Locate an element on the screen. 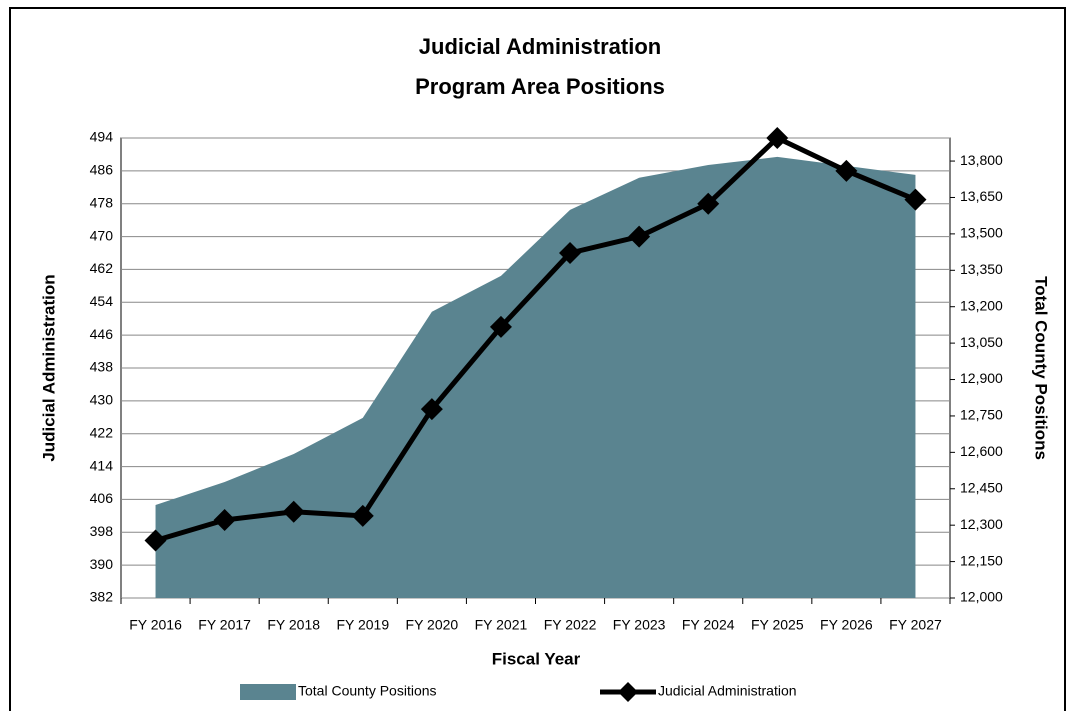 The height and width of the screenshot is (711, 1075). x-tick-label: FY 2020 is located at coordinates (432, 625).